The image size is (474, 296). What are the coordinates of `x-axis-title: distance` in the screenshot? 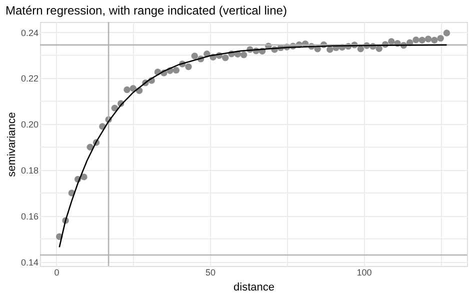 It's located at (254, 288).